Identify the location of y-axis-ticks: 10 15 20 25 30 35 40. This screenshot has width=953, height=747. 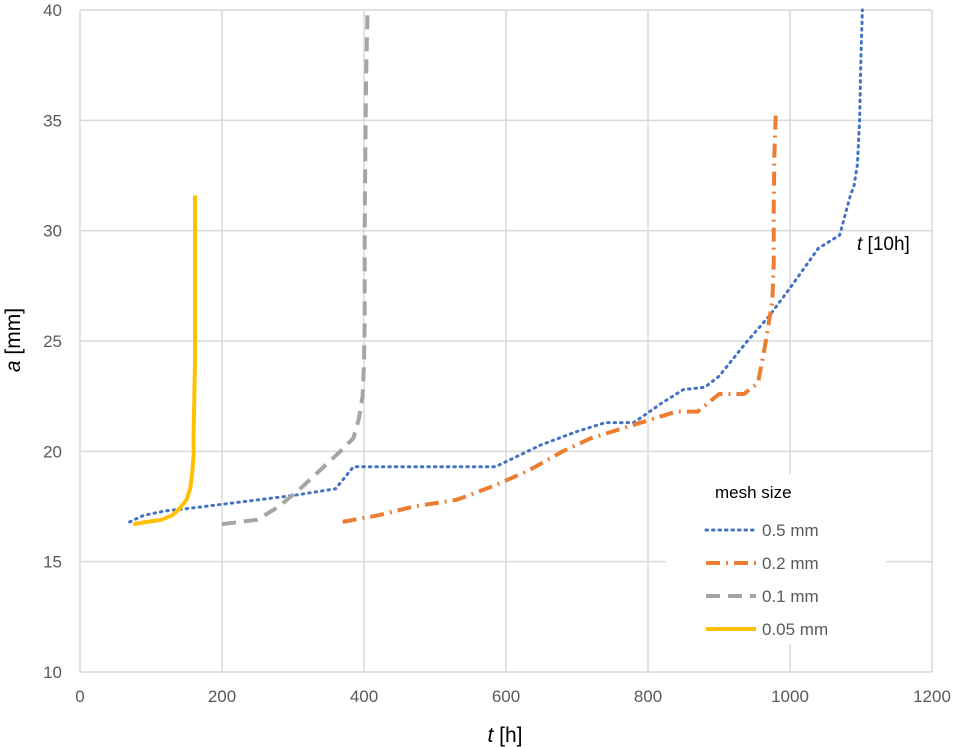
(52, 341).